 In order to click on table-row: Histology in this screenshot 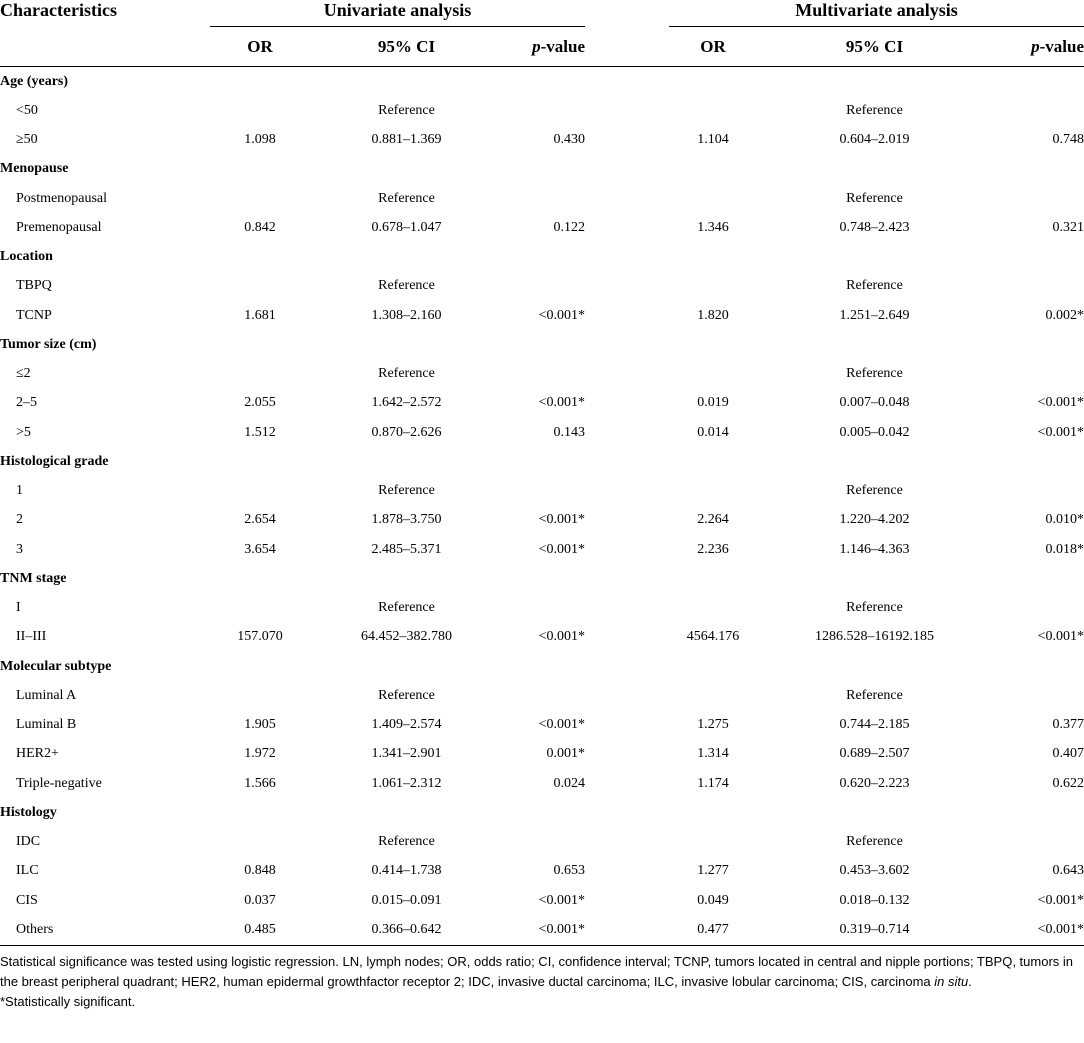, I will do `click(542, 812)`.